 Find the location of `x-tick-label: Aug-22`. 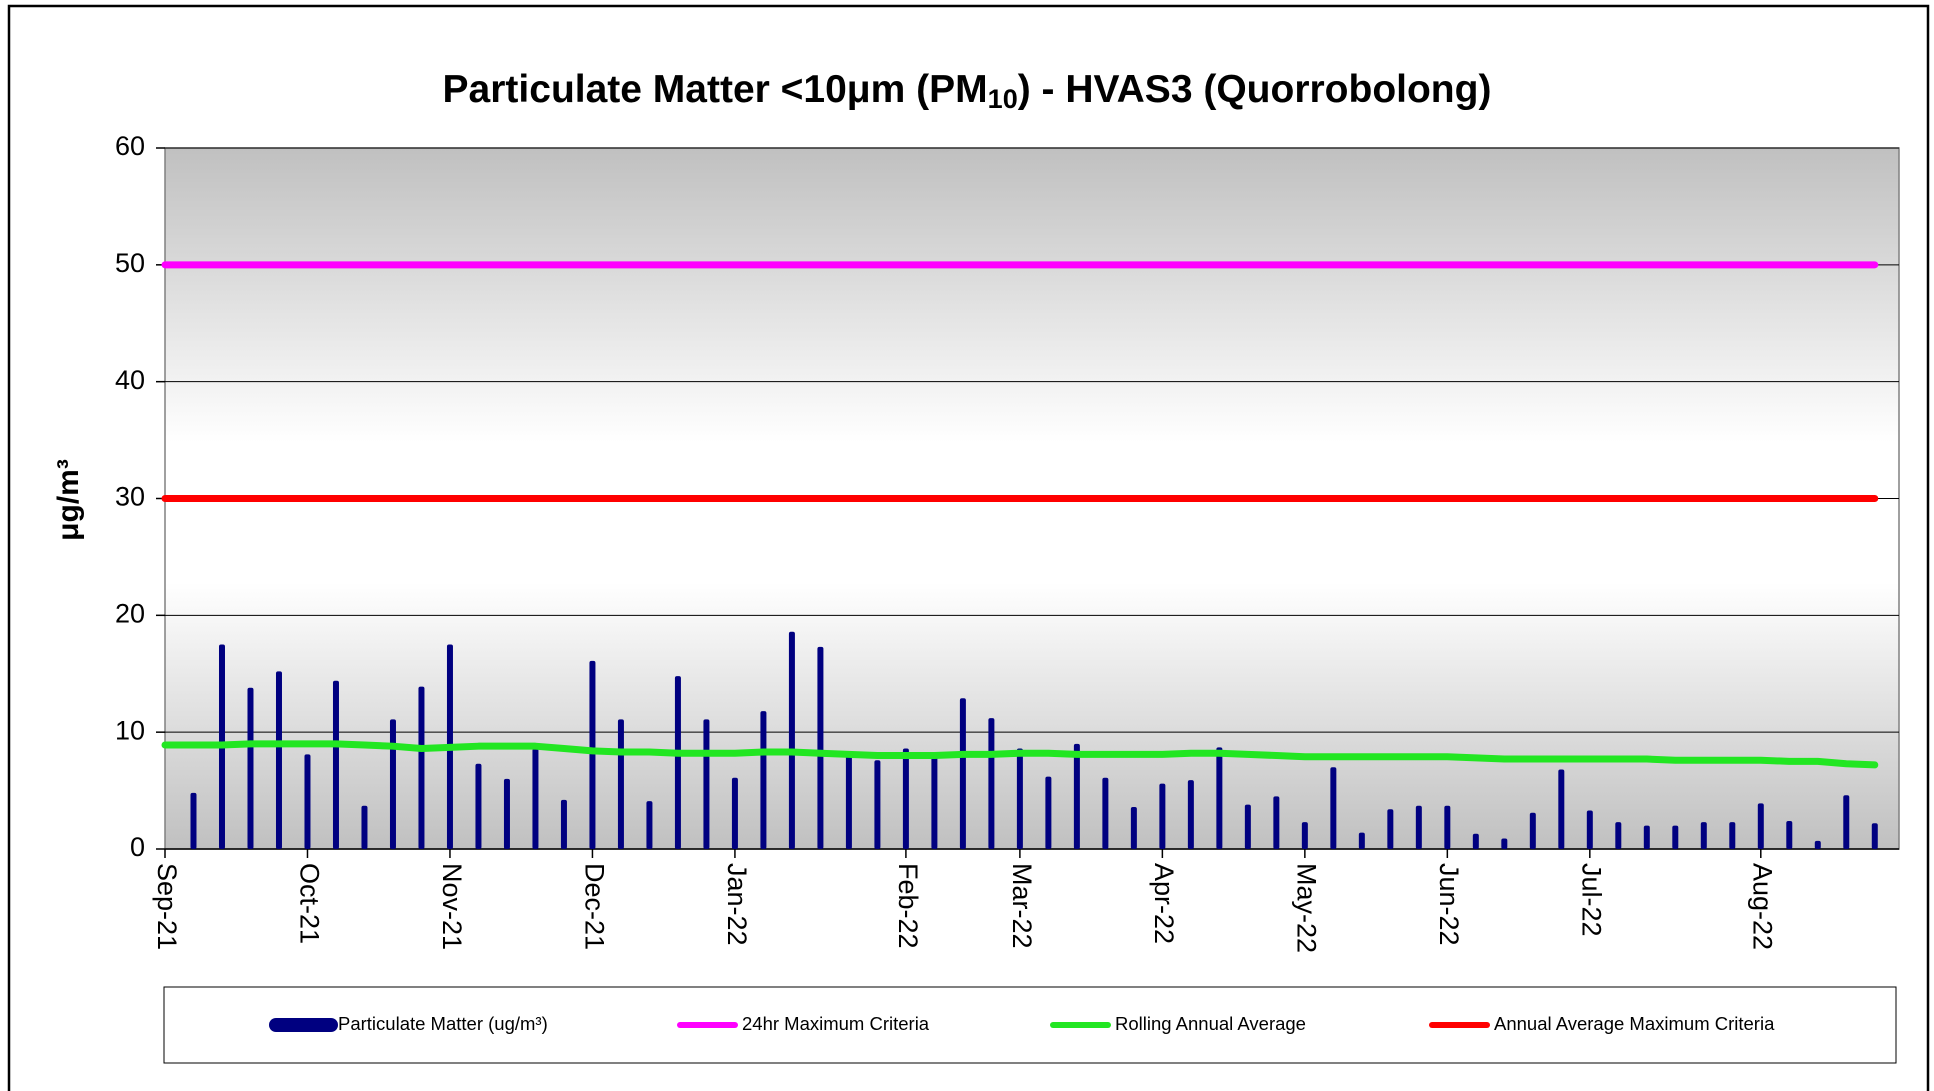

x-tick-label: Aug-22 is located at coordinates (1763, 906).